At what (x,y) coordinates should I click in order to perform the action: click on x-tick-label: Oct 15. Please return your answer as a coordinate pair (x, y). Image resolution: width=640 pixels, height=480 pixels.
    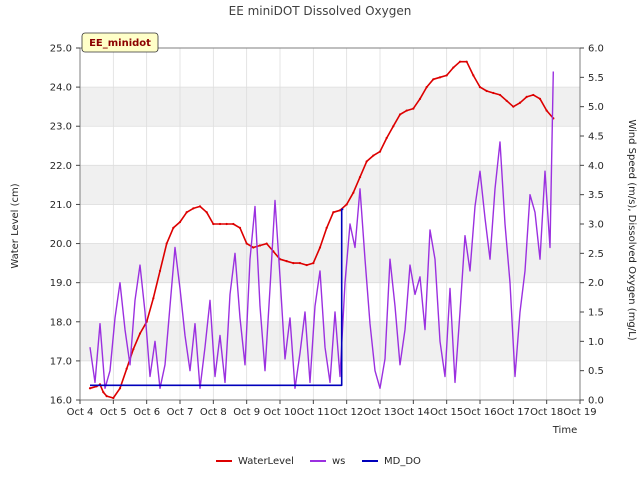
    Looking at the image, I should click on (446, 412).